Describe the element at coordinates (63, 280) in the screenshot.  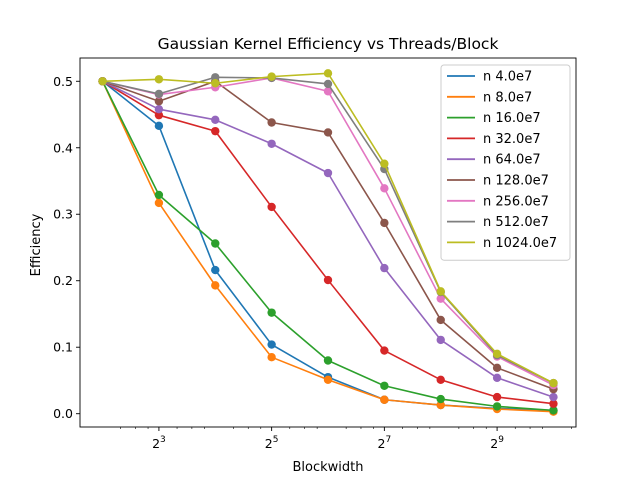
I see `y-tick-label: 0.2` at that location.